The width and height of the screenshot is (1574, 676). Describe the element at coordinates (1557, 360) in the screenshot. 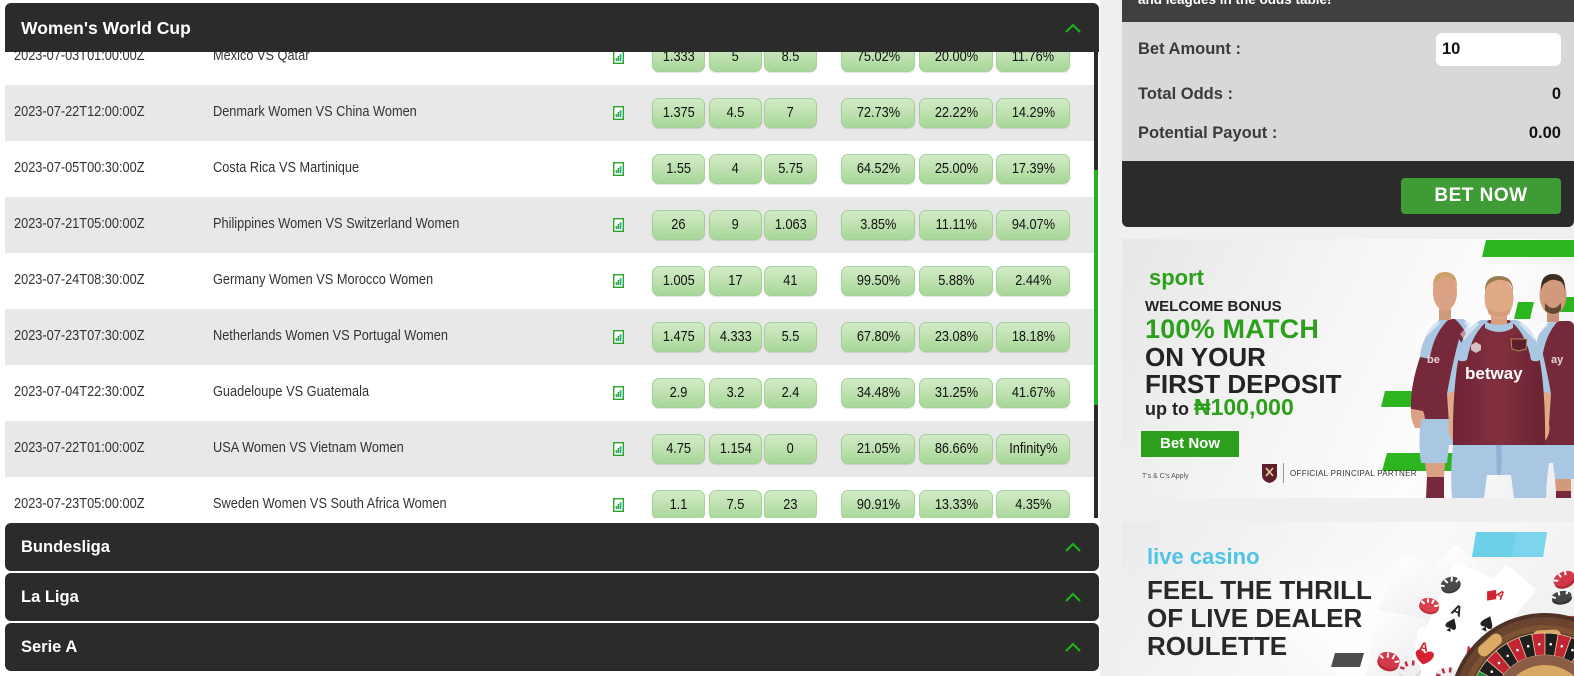

I see `svg-text: ay` at that location.